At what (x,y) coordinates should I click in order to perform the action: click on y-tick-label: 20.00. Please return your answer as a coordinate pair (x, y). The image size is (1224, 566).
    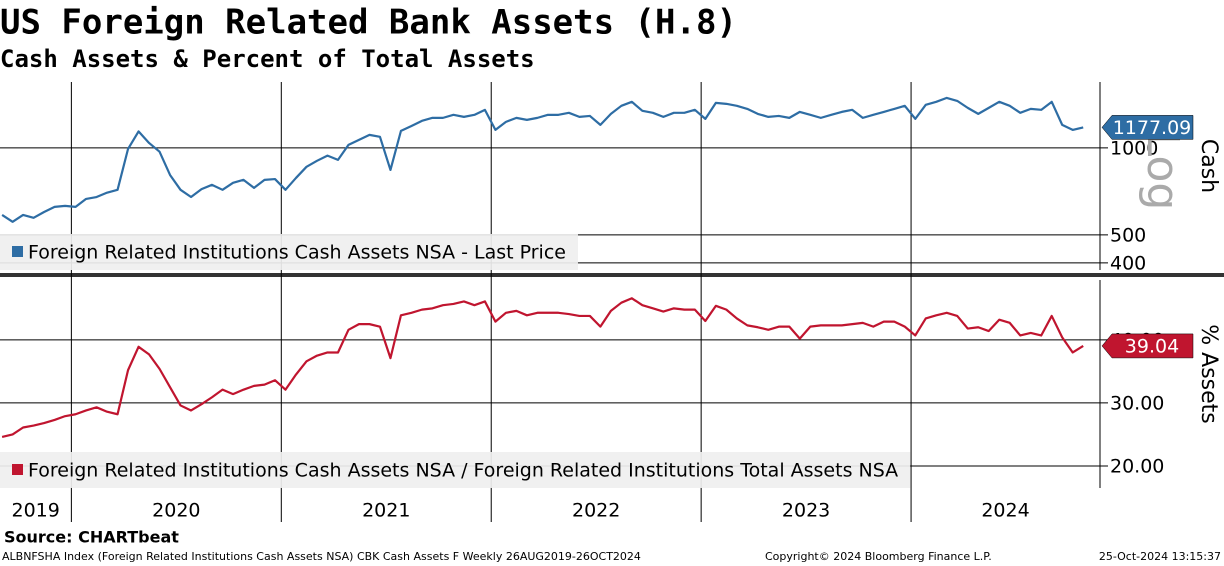
    Looking at the image, I should click on (1137, 466).